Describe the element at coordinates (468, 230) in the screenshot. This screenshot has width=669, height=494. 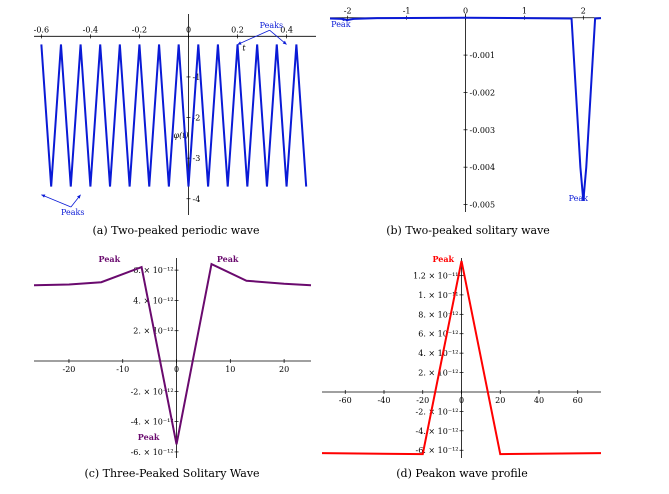
I see `caption-b: (b) Two-peaked solitary wave` at that location.